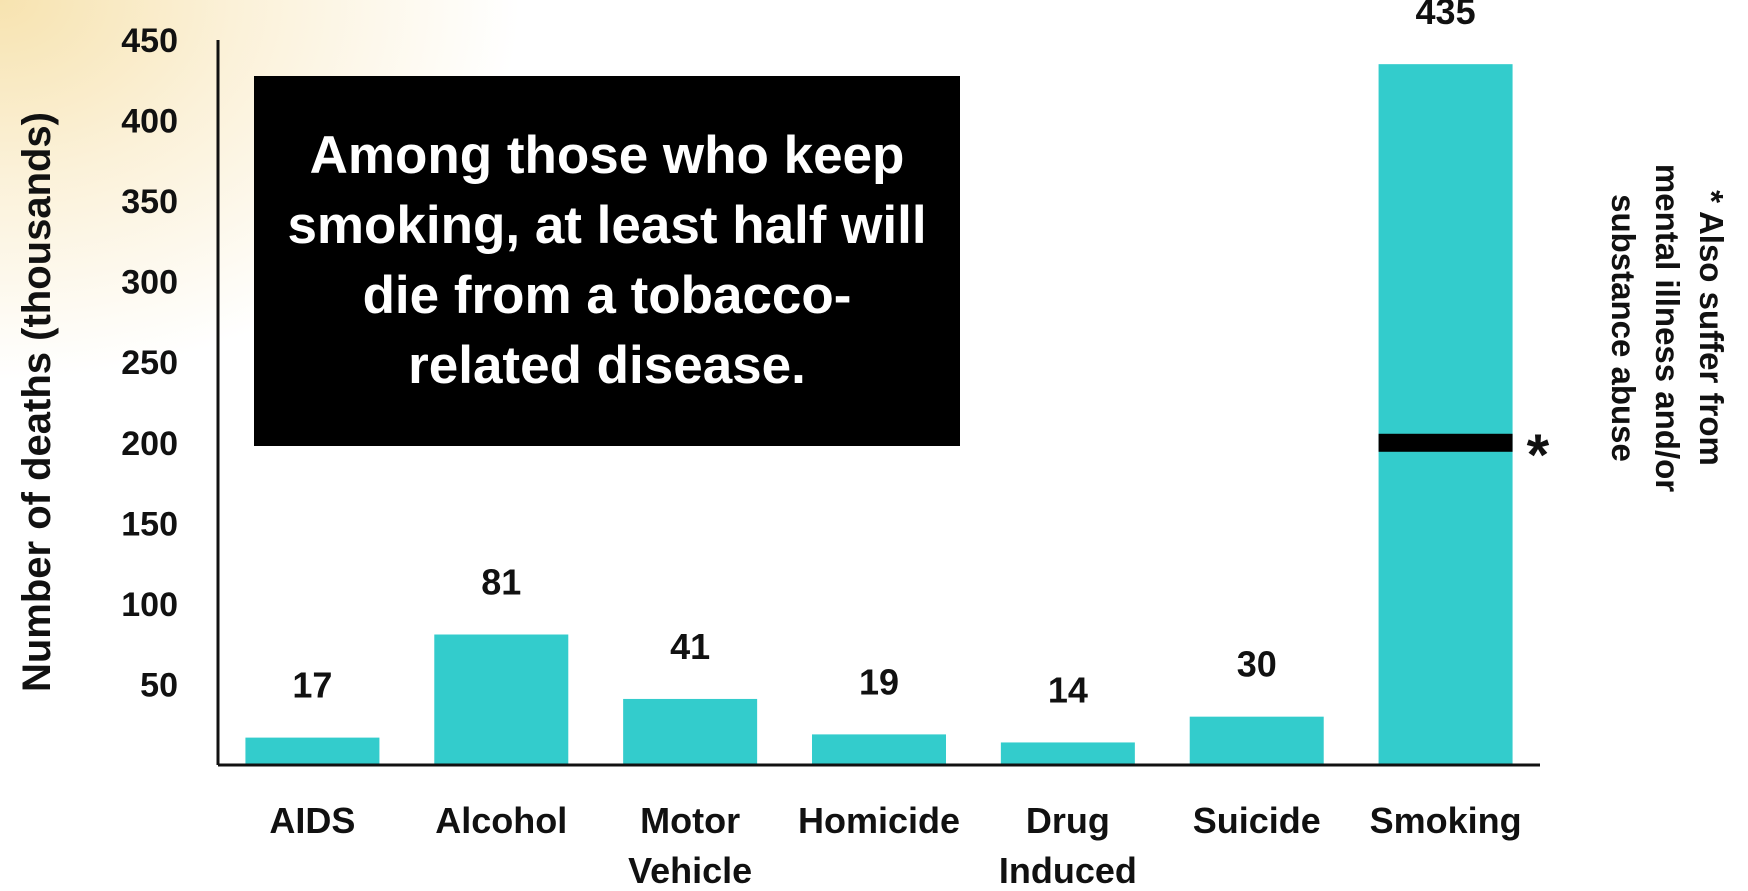 The height and width of the screenshot is (891, 1748). I want to click on category-label: Suicide, so click(1257, 820).